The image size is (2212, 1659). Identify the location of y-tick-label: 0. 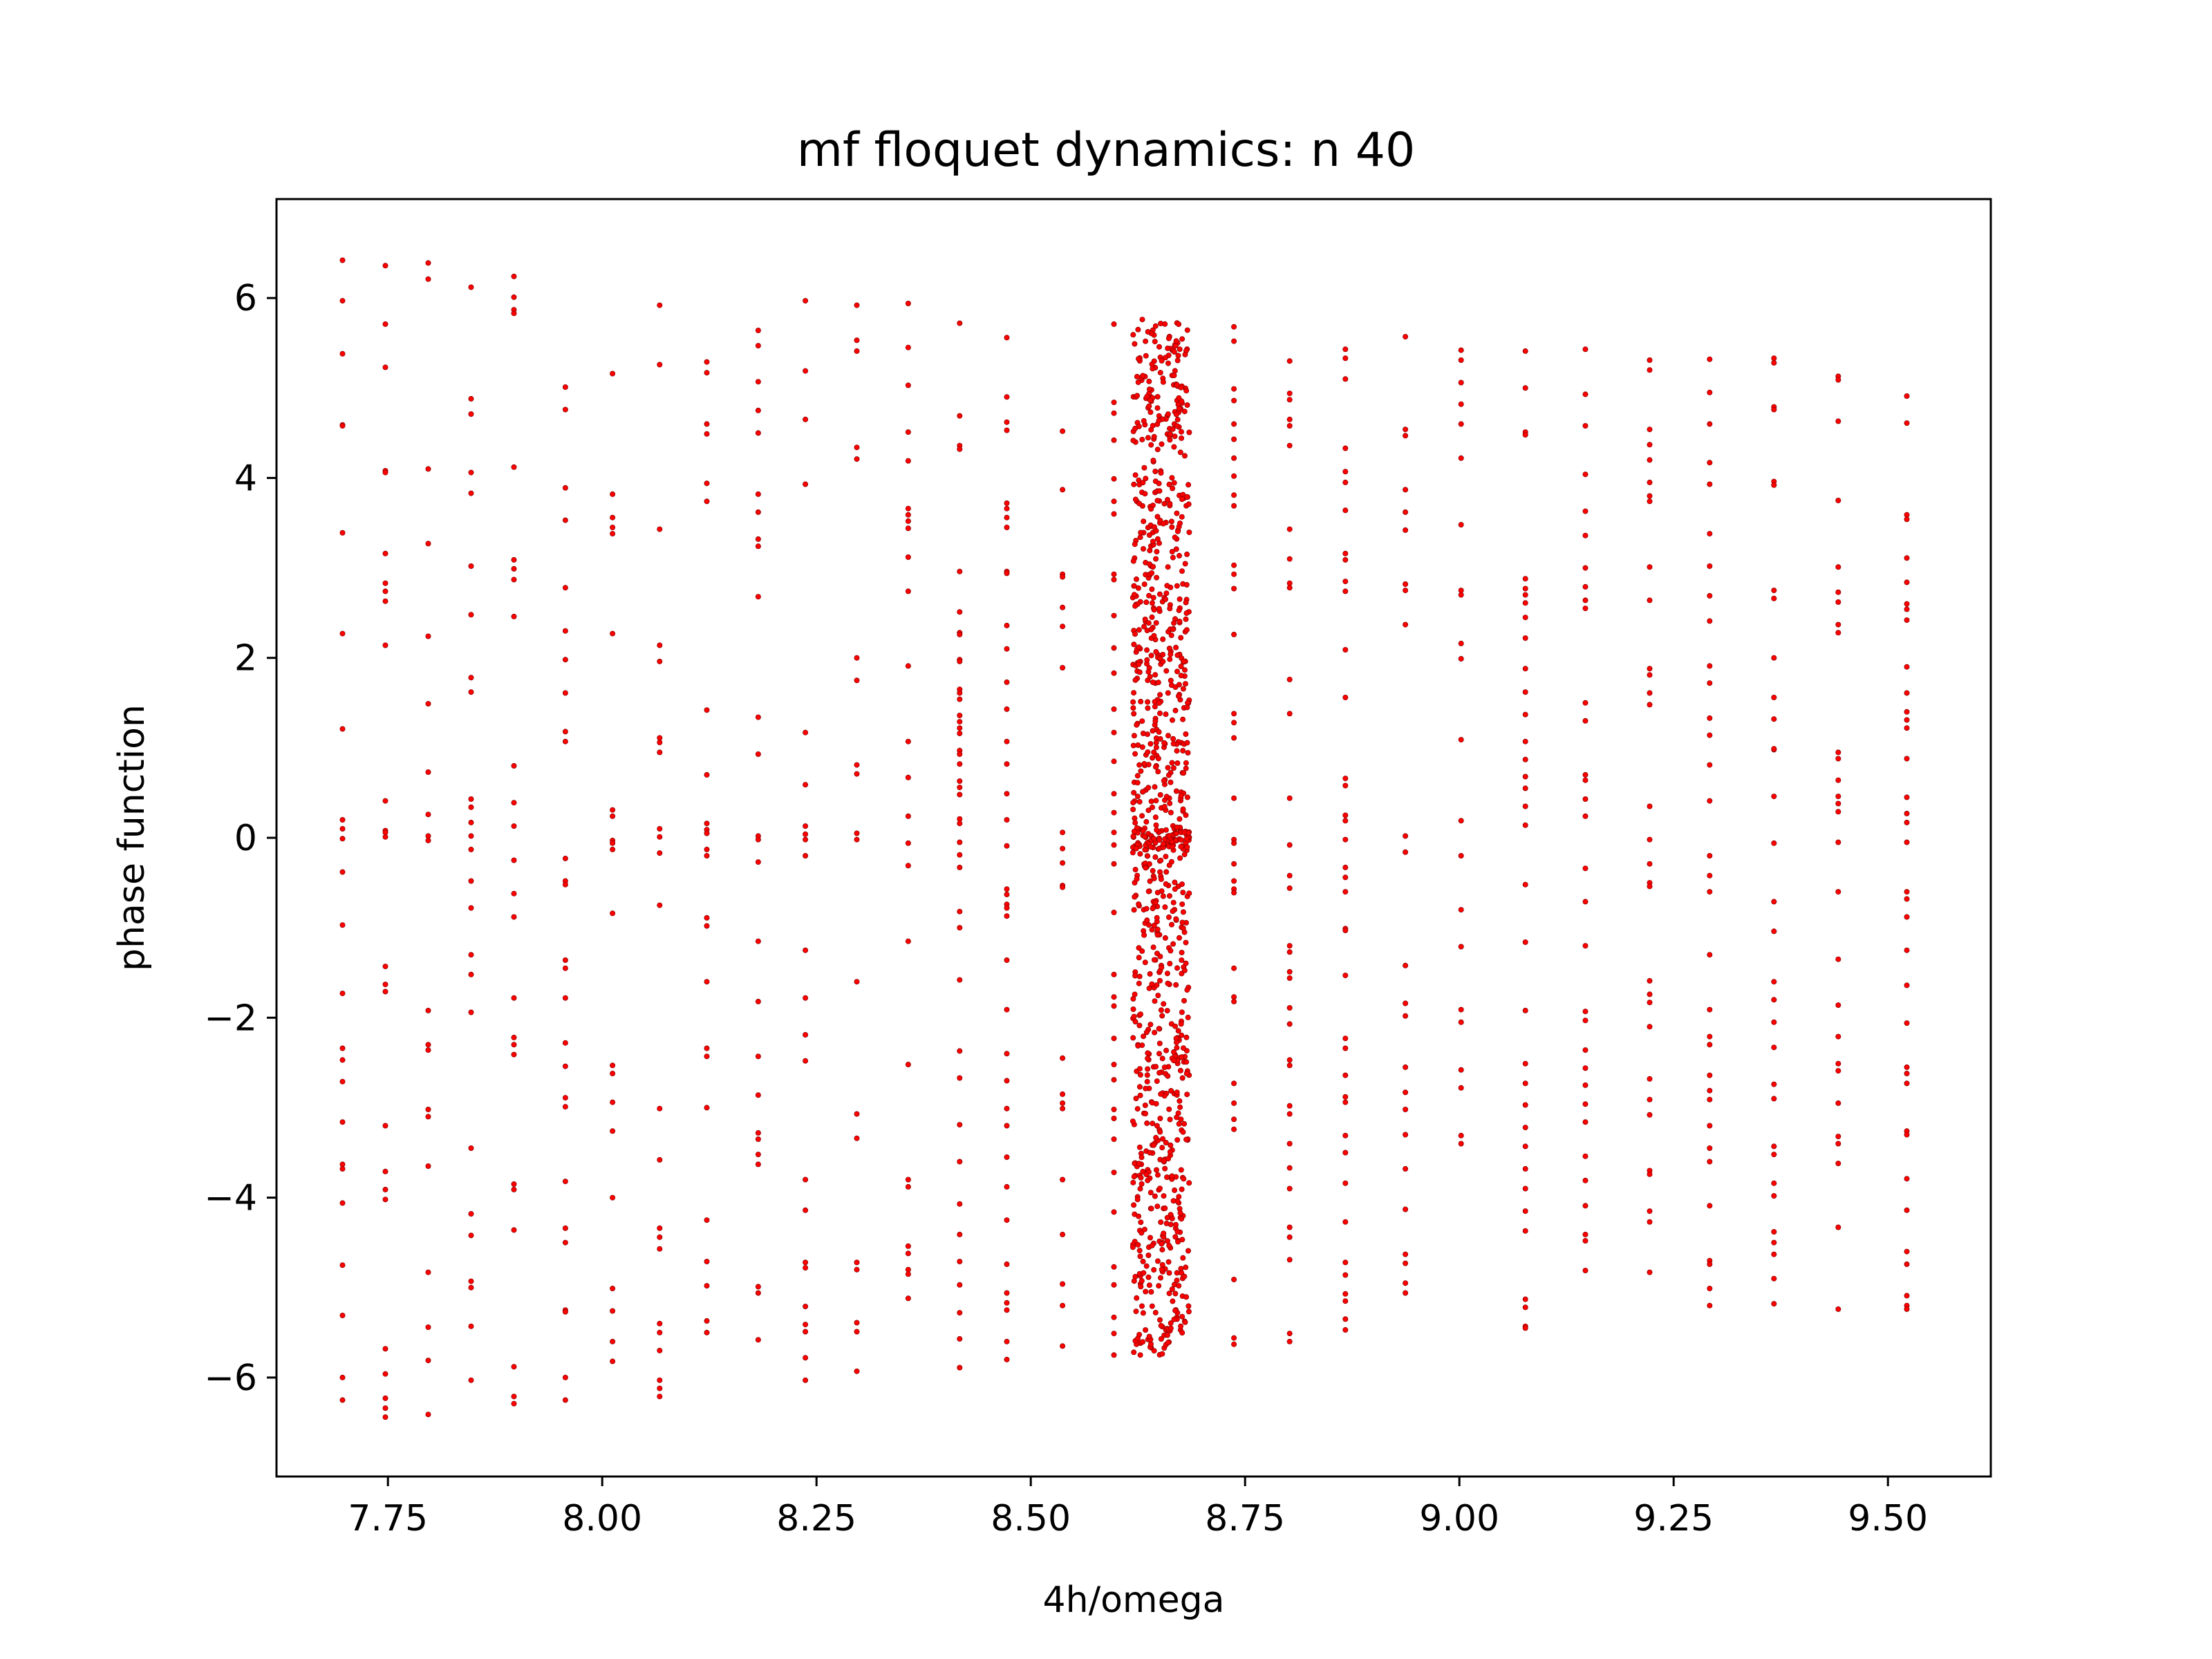
(246, 838).